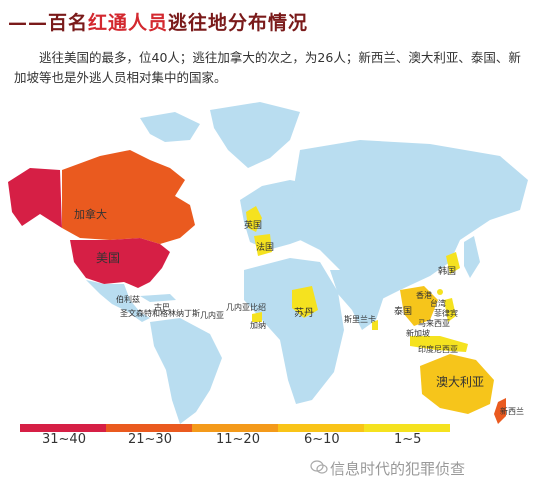 This screenshot has height=498, width=540. I want to click on label-thailand: 泰国, so click(403, 311).